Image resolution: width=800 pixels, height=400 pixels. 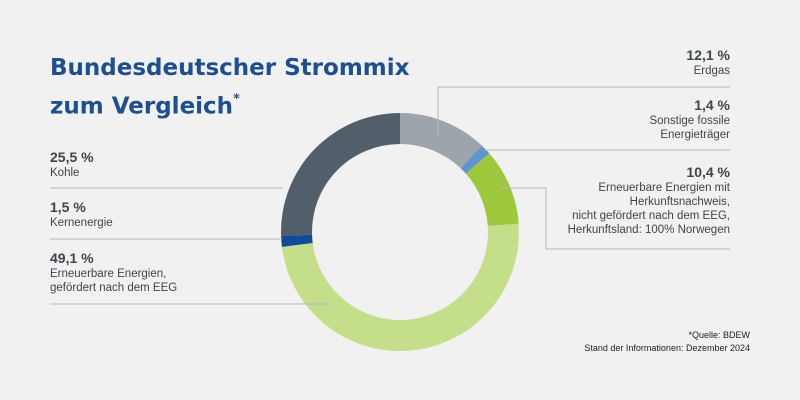 What do you see at coordinates (651, 216) in the screenshot?
I see `label-ee-norwegen-text-3: nicht gefördert nach dem EEG,` at bounding box center [651, 216].